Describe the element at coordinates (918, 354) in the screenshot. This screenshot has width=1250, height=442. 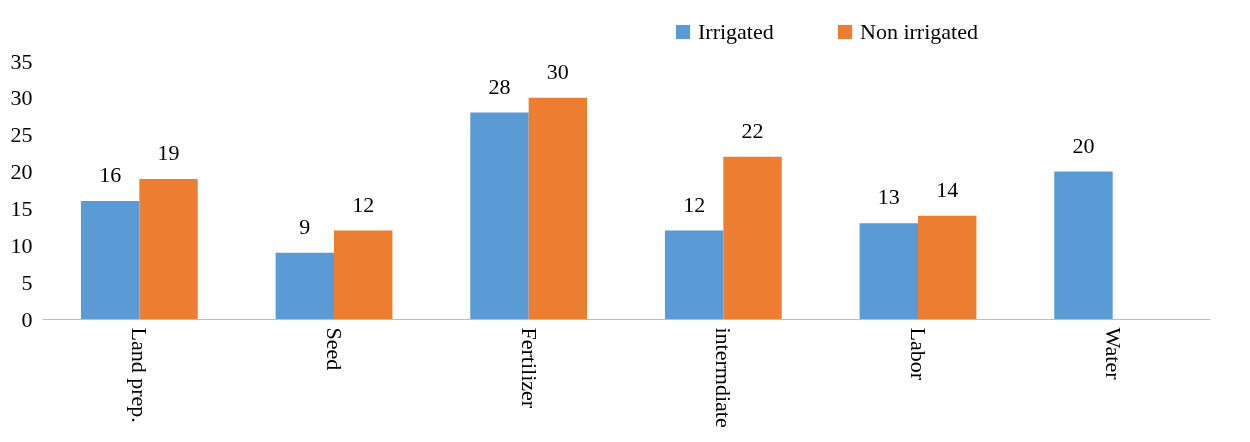
I see `x-tick-label: Labor` at that location.